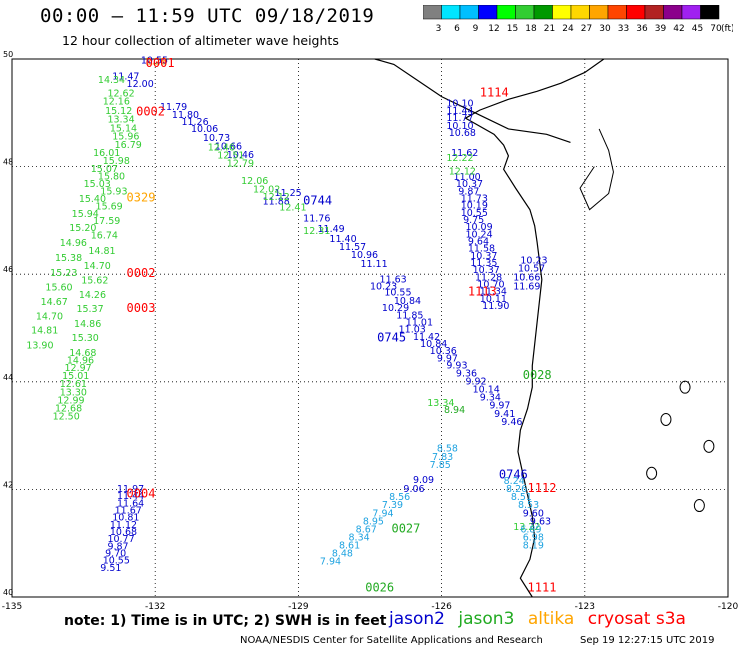  I want to click on data-point-label: 12.22, so click(459, 158).